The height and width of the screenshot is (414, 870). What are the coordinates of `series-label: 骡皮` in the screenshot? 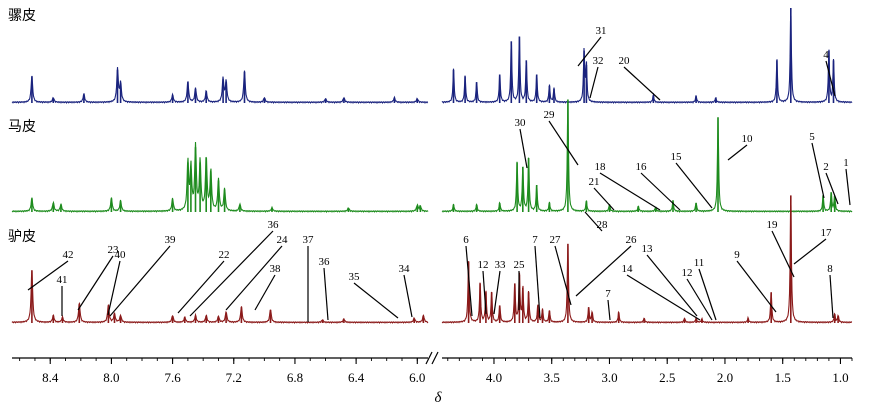 It's located at (22, 16).